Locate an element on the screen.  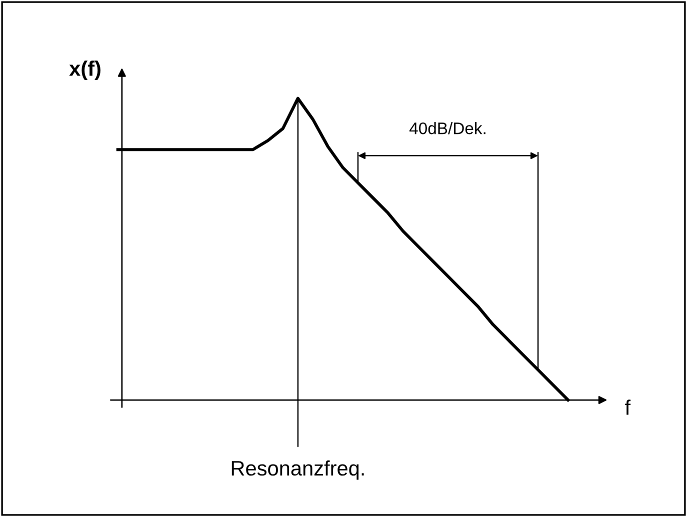
x-axis-title: f is located at coordinates (628, 407).